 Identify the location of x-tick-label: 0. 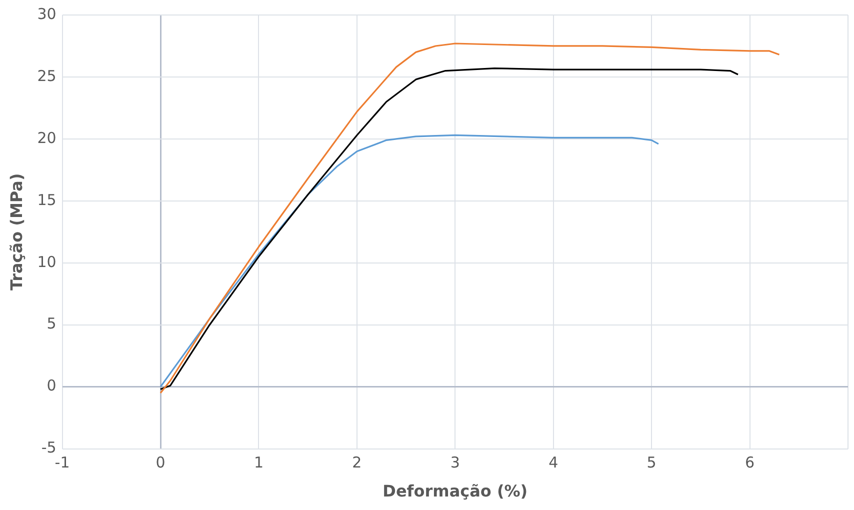
(161, 463).